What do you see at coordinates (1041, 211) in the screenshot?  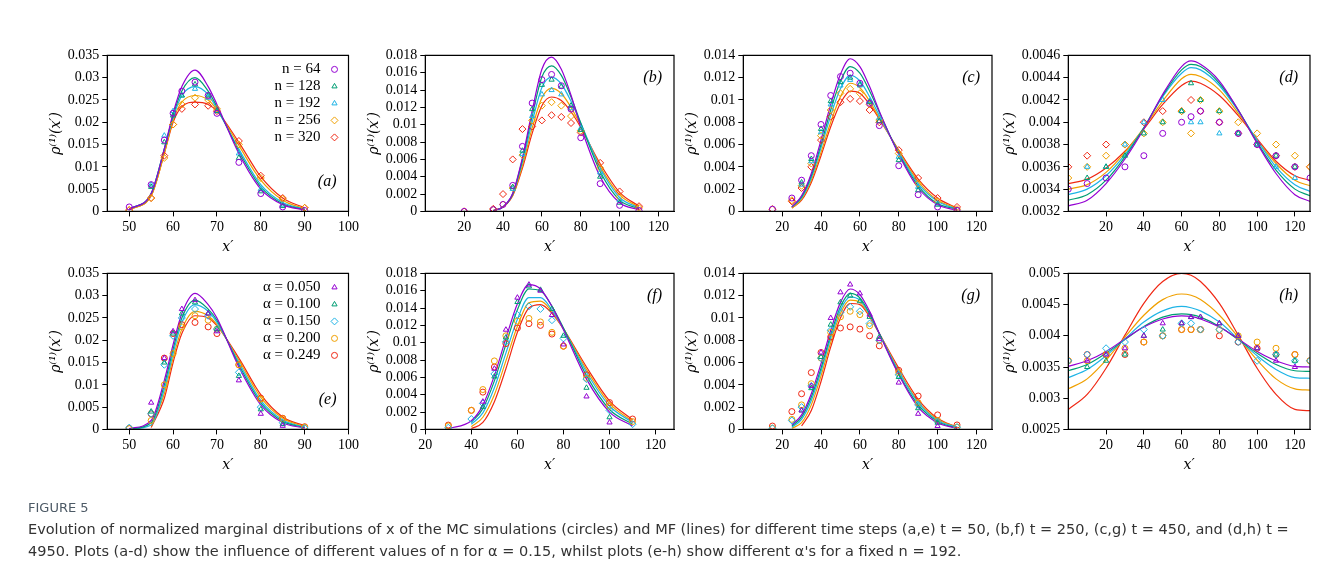 I see `y-tick-label: 0.0032` at bounding box center [1041, 211].